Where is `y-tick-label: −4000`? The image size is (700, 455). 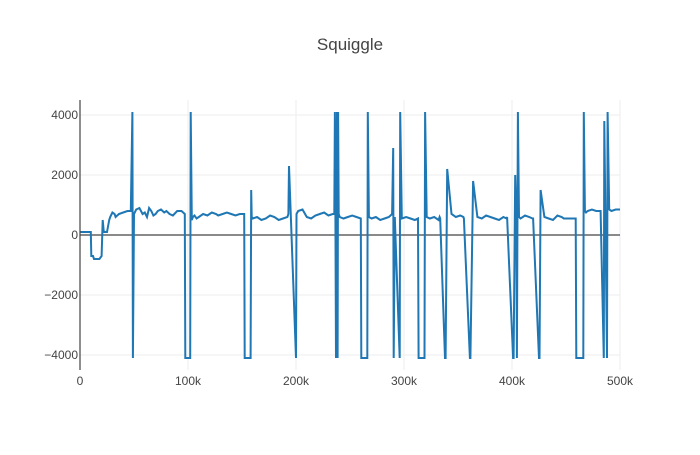
y-tick-label: −4000 is located at coordinates (61, 355).